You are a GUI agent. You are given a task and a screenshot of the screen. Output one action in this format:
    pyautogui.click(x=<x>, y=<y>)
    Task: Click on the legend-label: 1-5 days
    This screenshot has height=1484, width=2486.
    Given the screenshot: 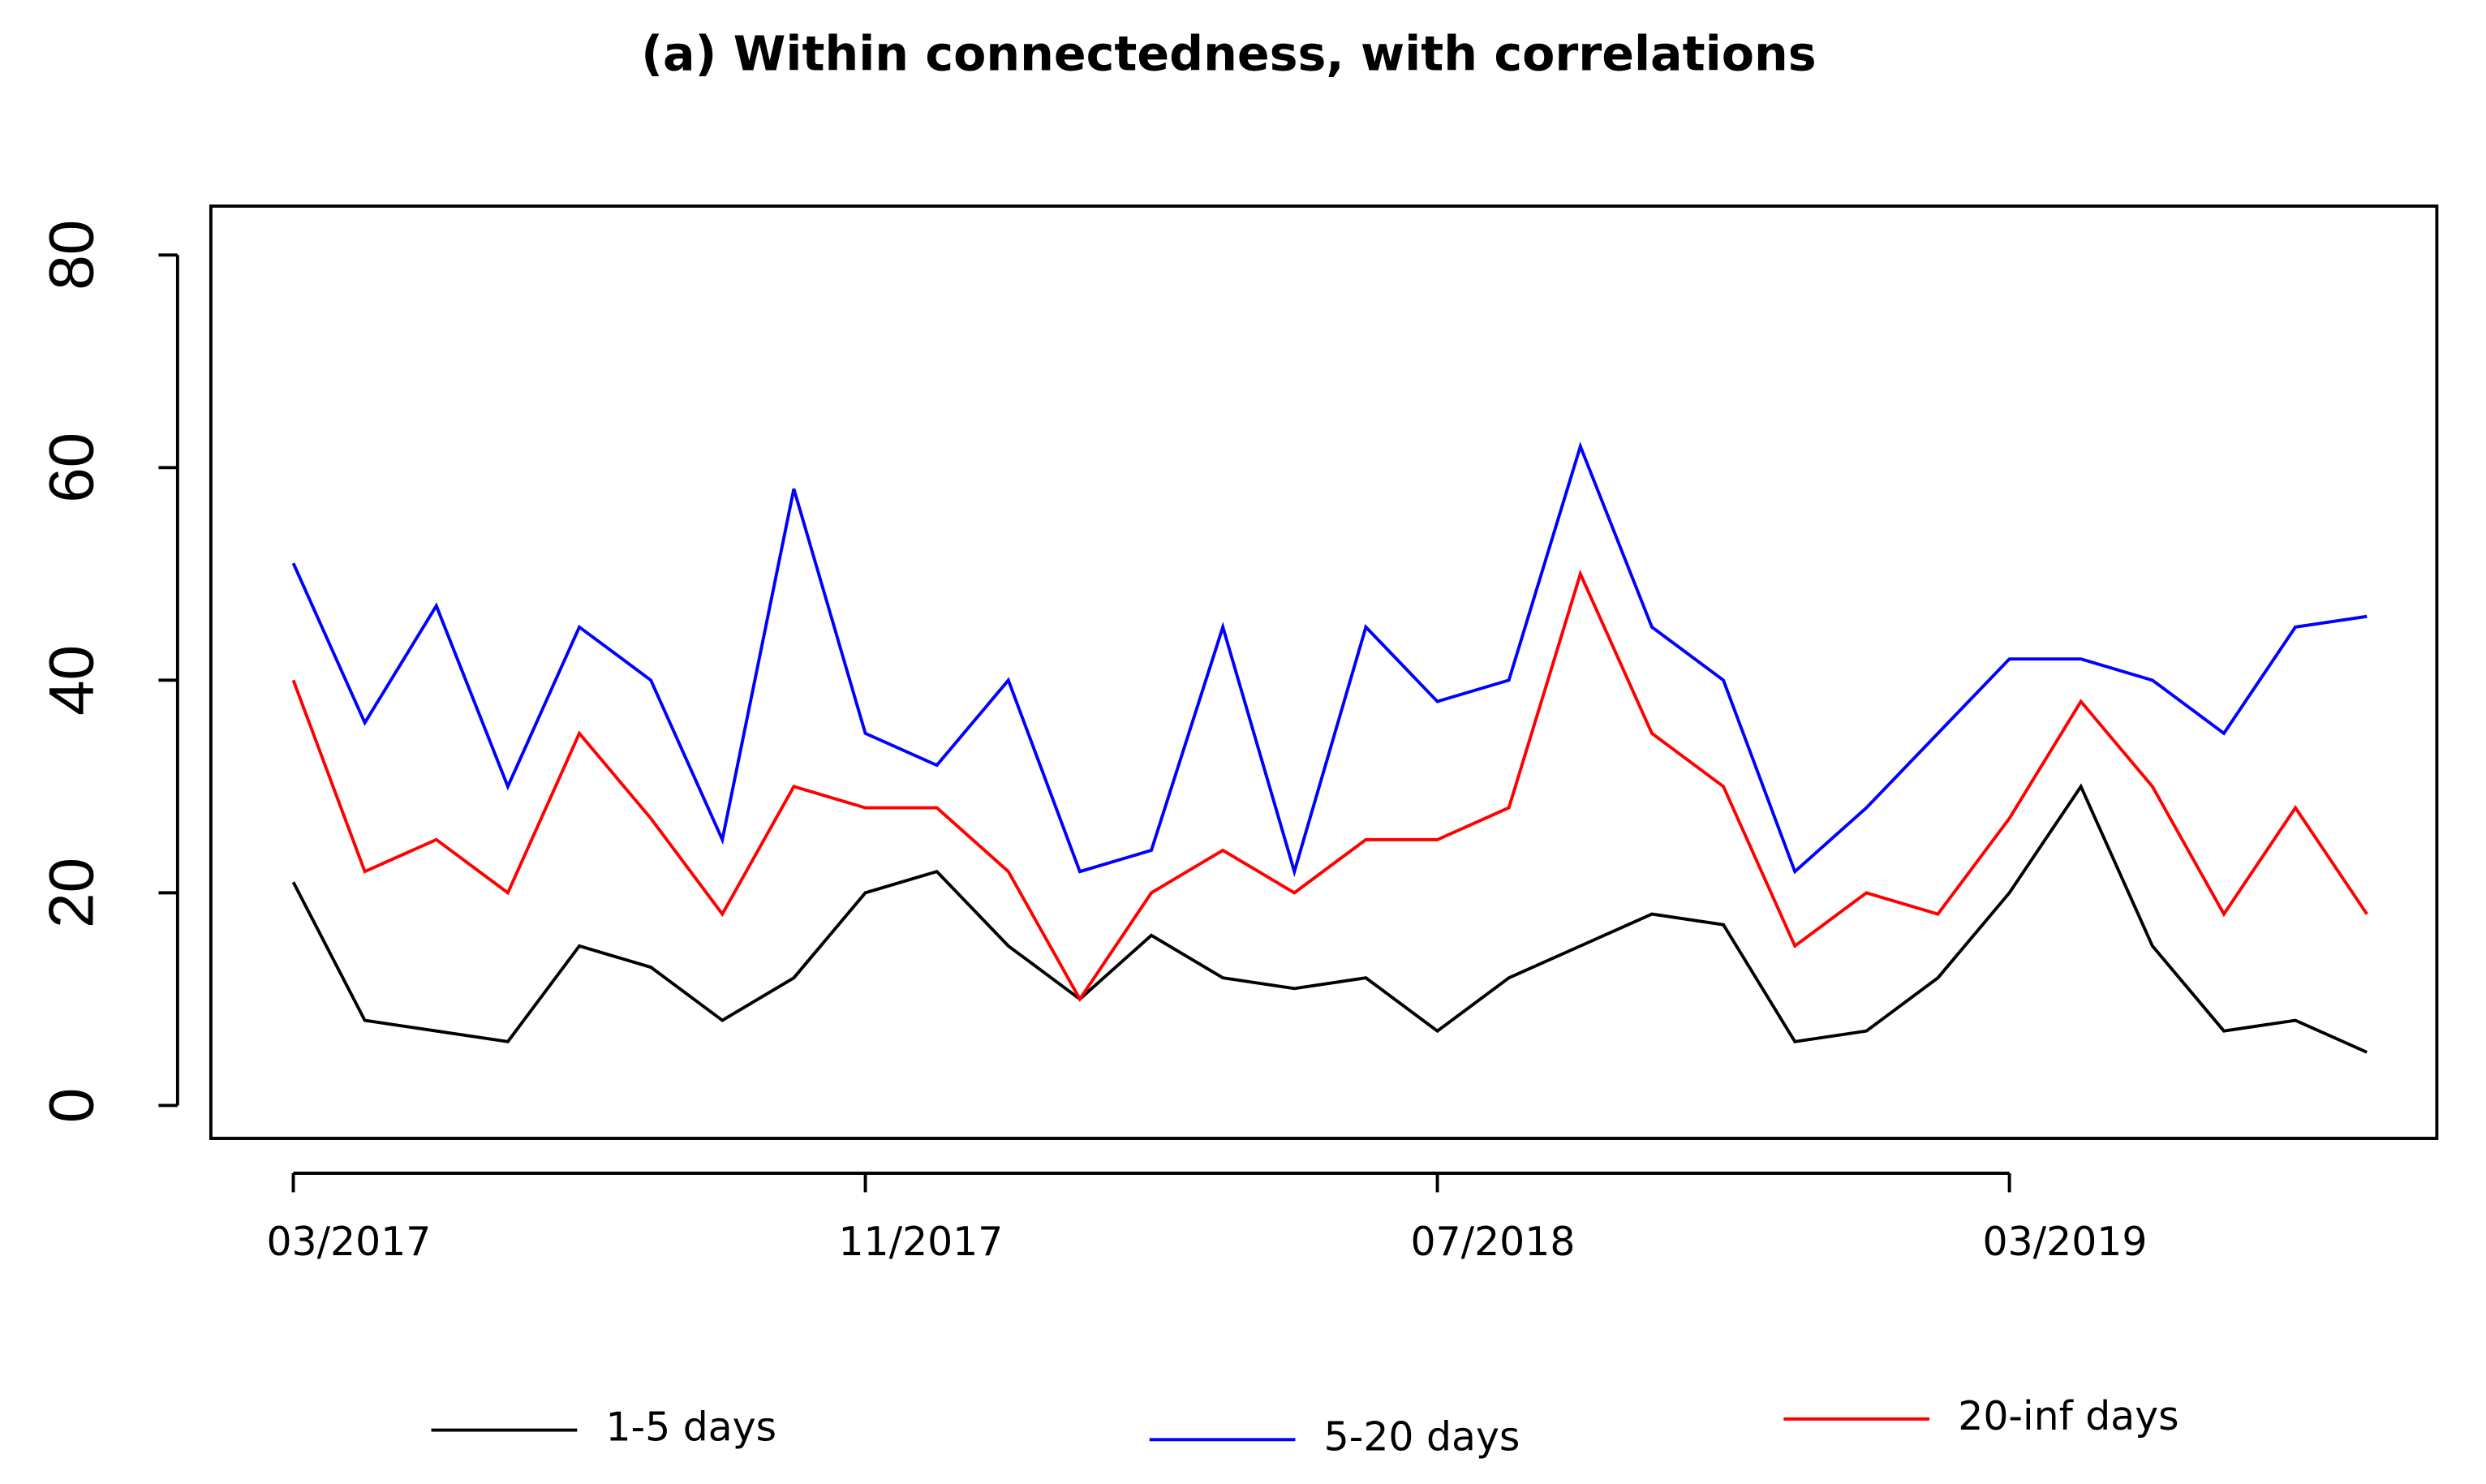 What is the action you would take?
    pyautogui.click(x=690, y=1427)
    